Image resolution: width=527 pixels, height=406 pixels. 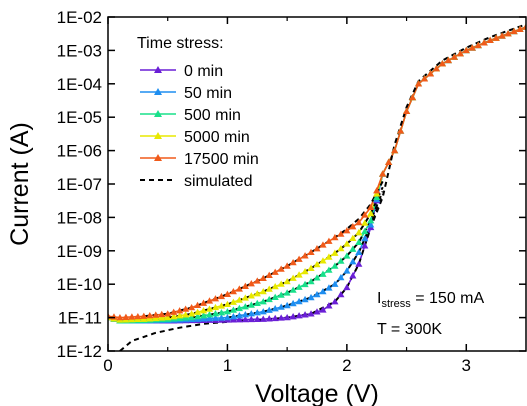 I want to click on y-tick-label: 1E-10, so click(x=79, y=284).